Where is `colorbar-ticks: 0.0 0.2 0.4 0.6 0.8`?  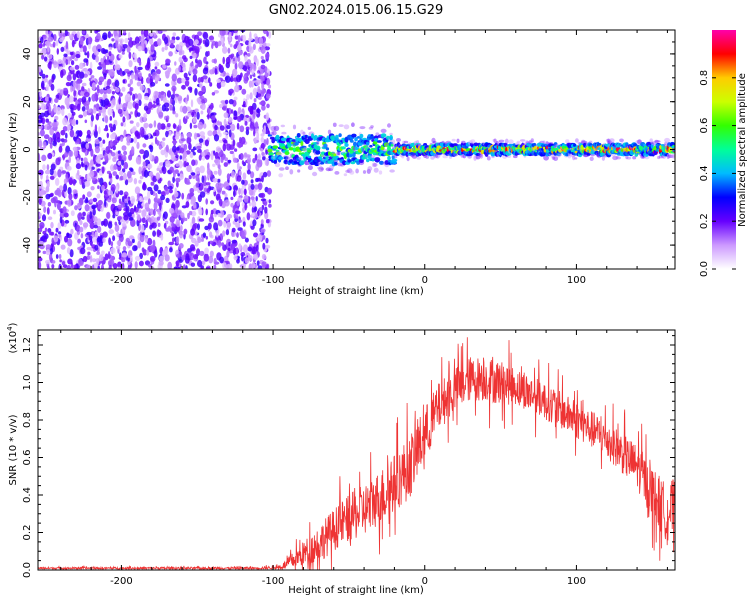
colorbar-ticks: 0.0 0.2 0.4 0.6 0.8 is located at coordinates (717, 173).